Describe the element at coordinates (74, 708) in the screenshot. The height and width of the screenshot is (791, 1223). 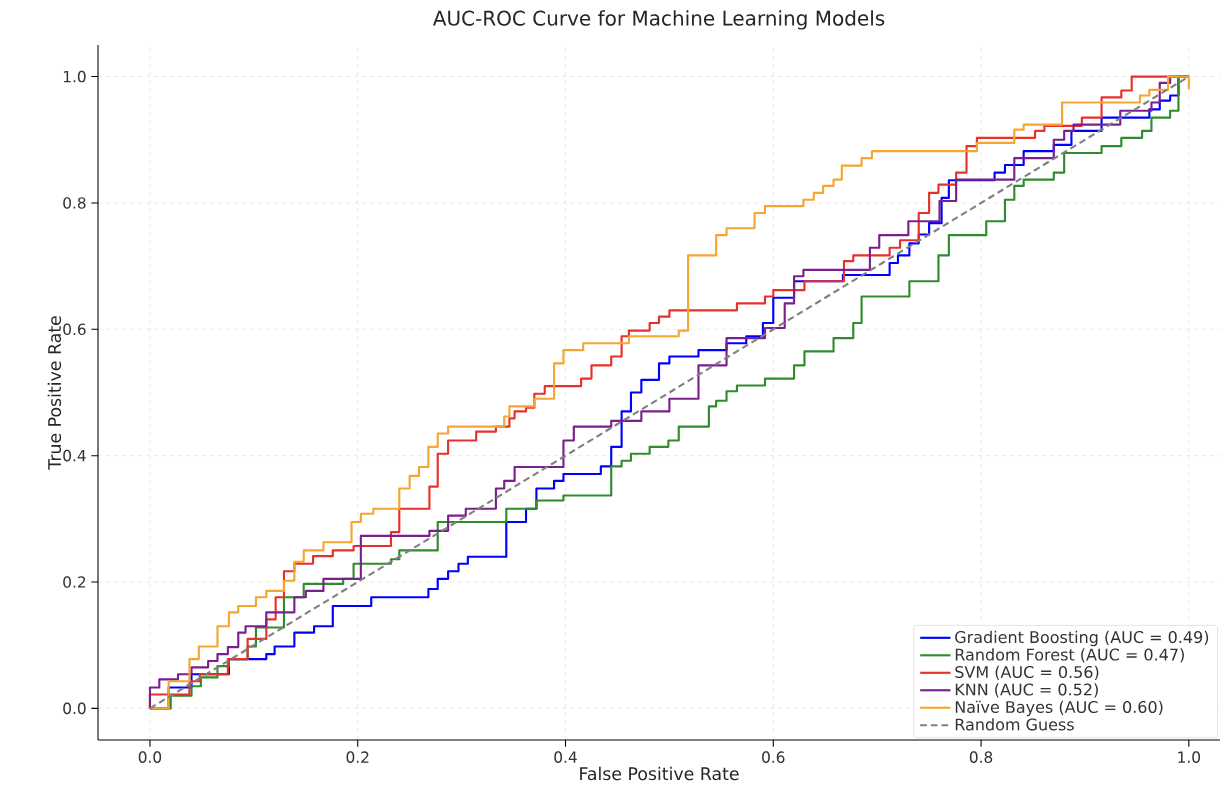
I see `y-tick-label: 0.0` at that location.